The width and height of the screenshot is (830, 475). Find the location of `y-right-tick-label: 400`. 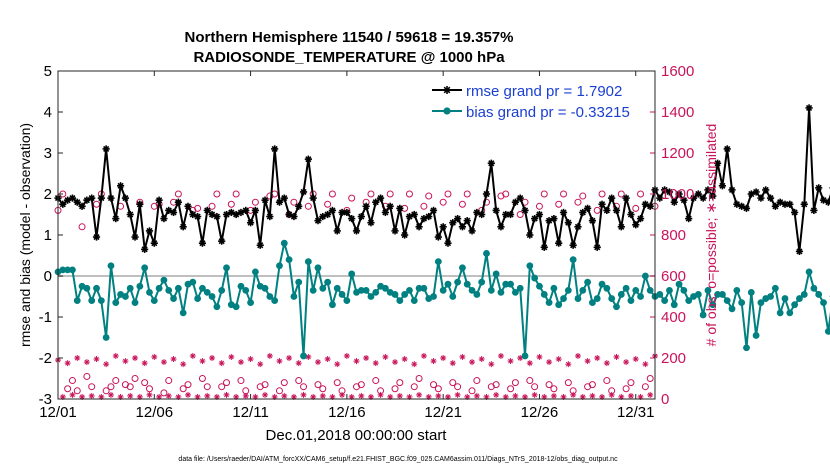

y-right-tick-label: 400 is located at coordinates (673, 317).